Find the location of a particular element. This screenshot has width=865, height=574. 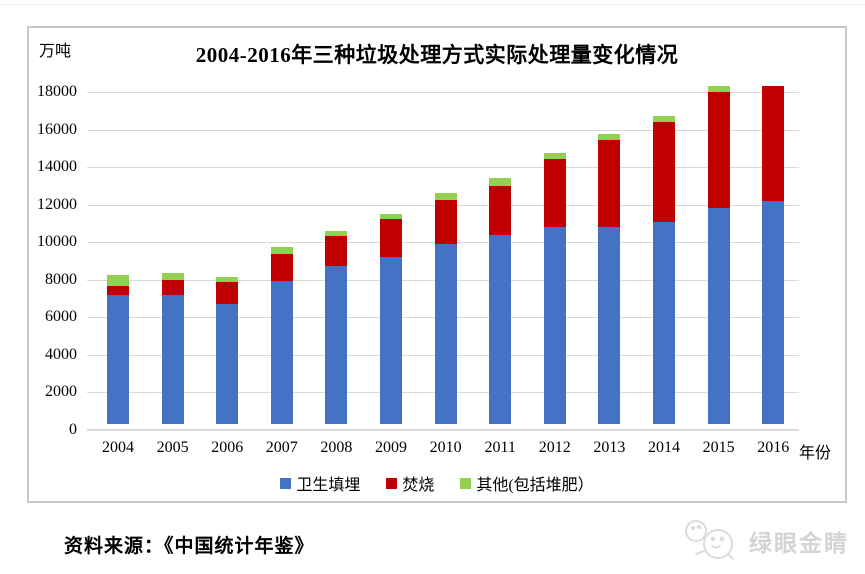

bar-2013-segment-卫生填埋 is located at coordinates (609, 325).